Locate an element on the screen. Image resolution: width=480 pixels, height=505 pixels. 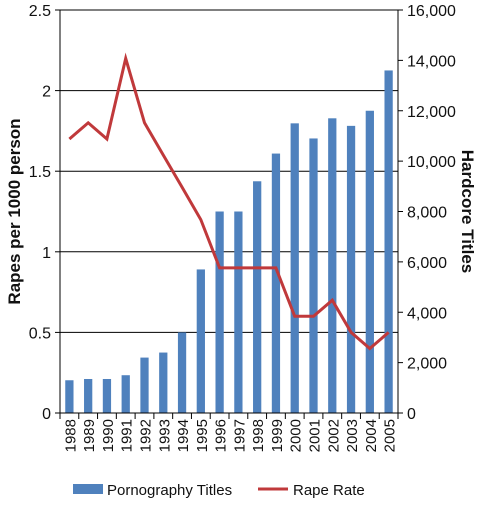
x-tick-label: 1992 is located at coordinates (146, 435).